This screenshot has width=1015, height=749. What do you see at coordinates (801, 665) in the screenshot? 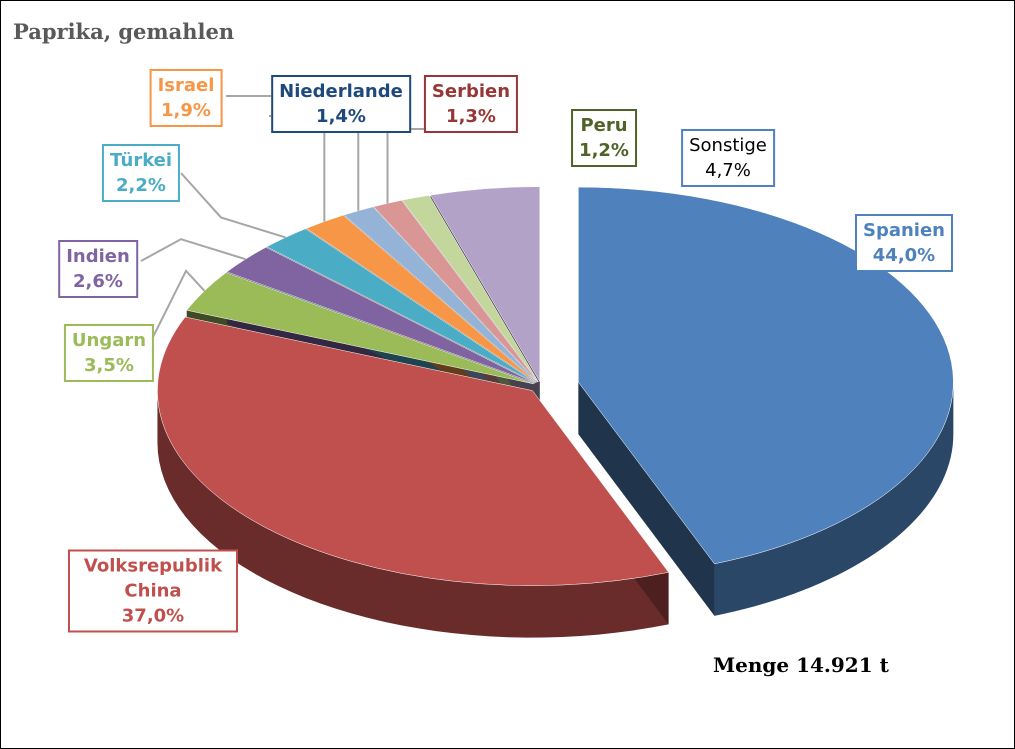
I see `annotation: Menge 14.921 t` at bounding box center [801, 665].